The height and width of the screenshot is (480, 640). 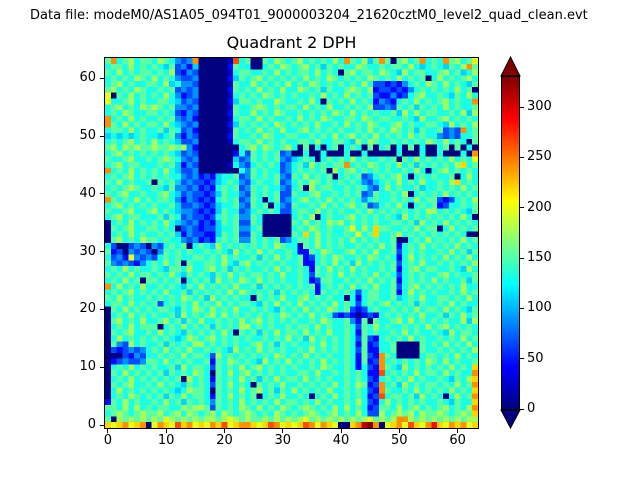 I want to click on colorbar-tick-label: 300, so click(x=539, y=107).